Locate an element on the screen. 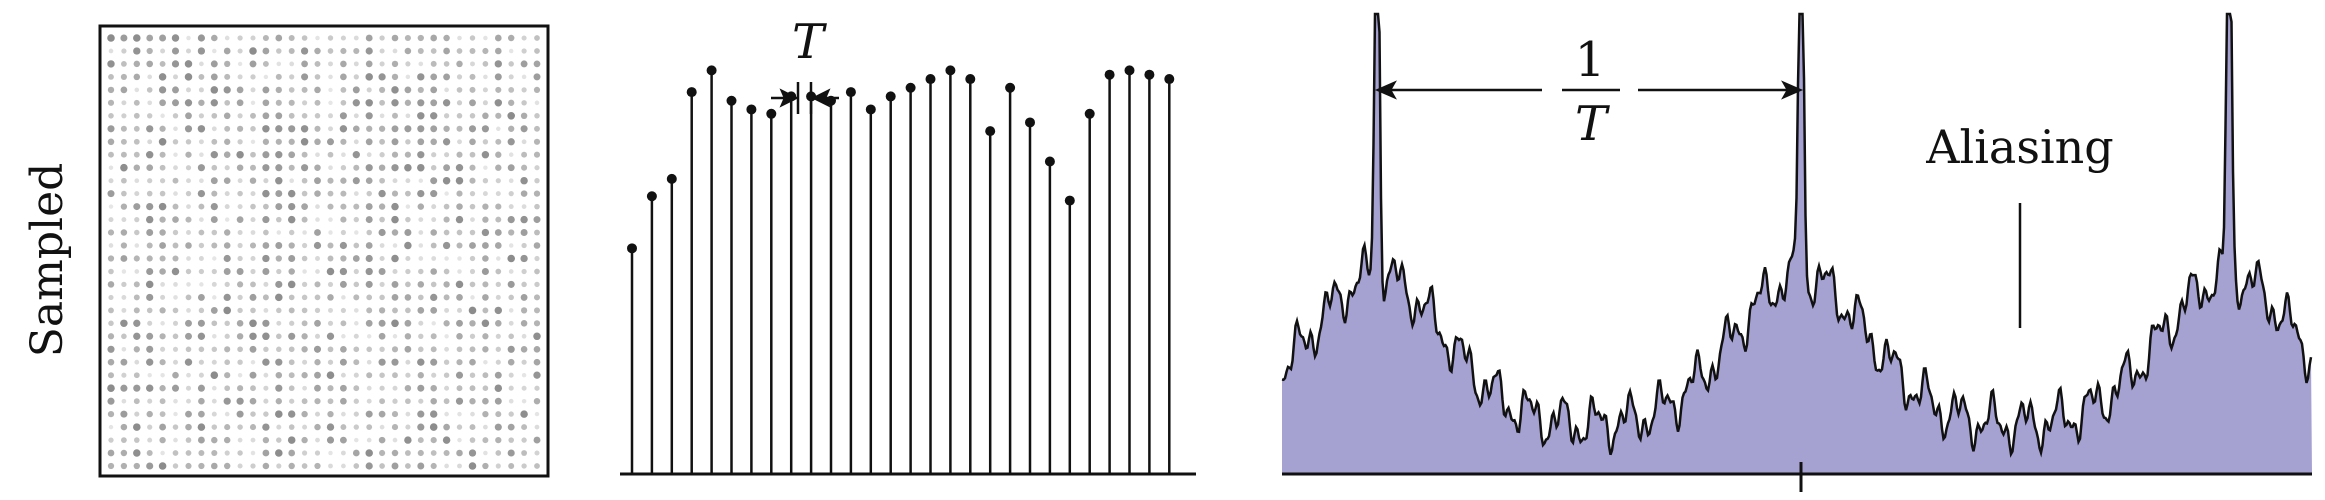 The image size is (2325, 500). period-label: T is located at coordinates (809, 42).